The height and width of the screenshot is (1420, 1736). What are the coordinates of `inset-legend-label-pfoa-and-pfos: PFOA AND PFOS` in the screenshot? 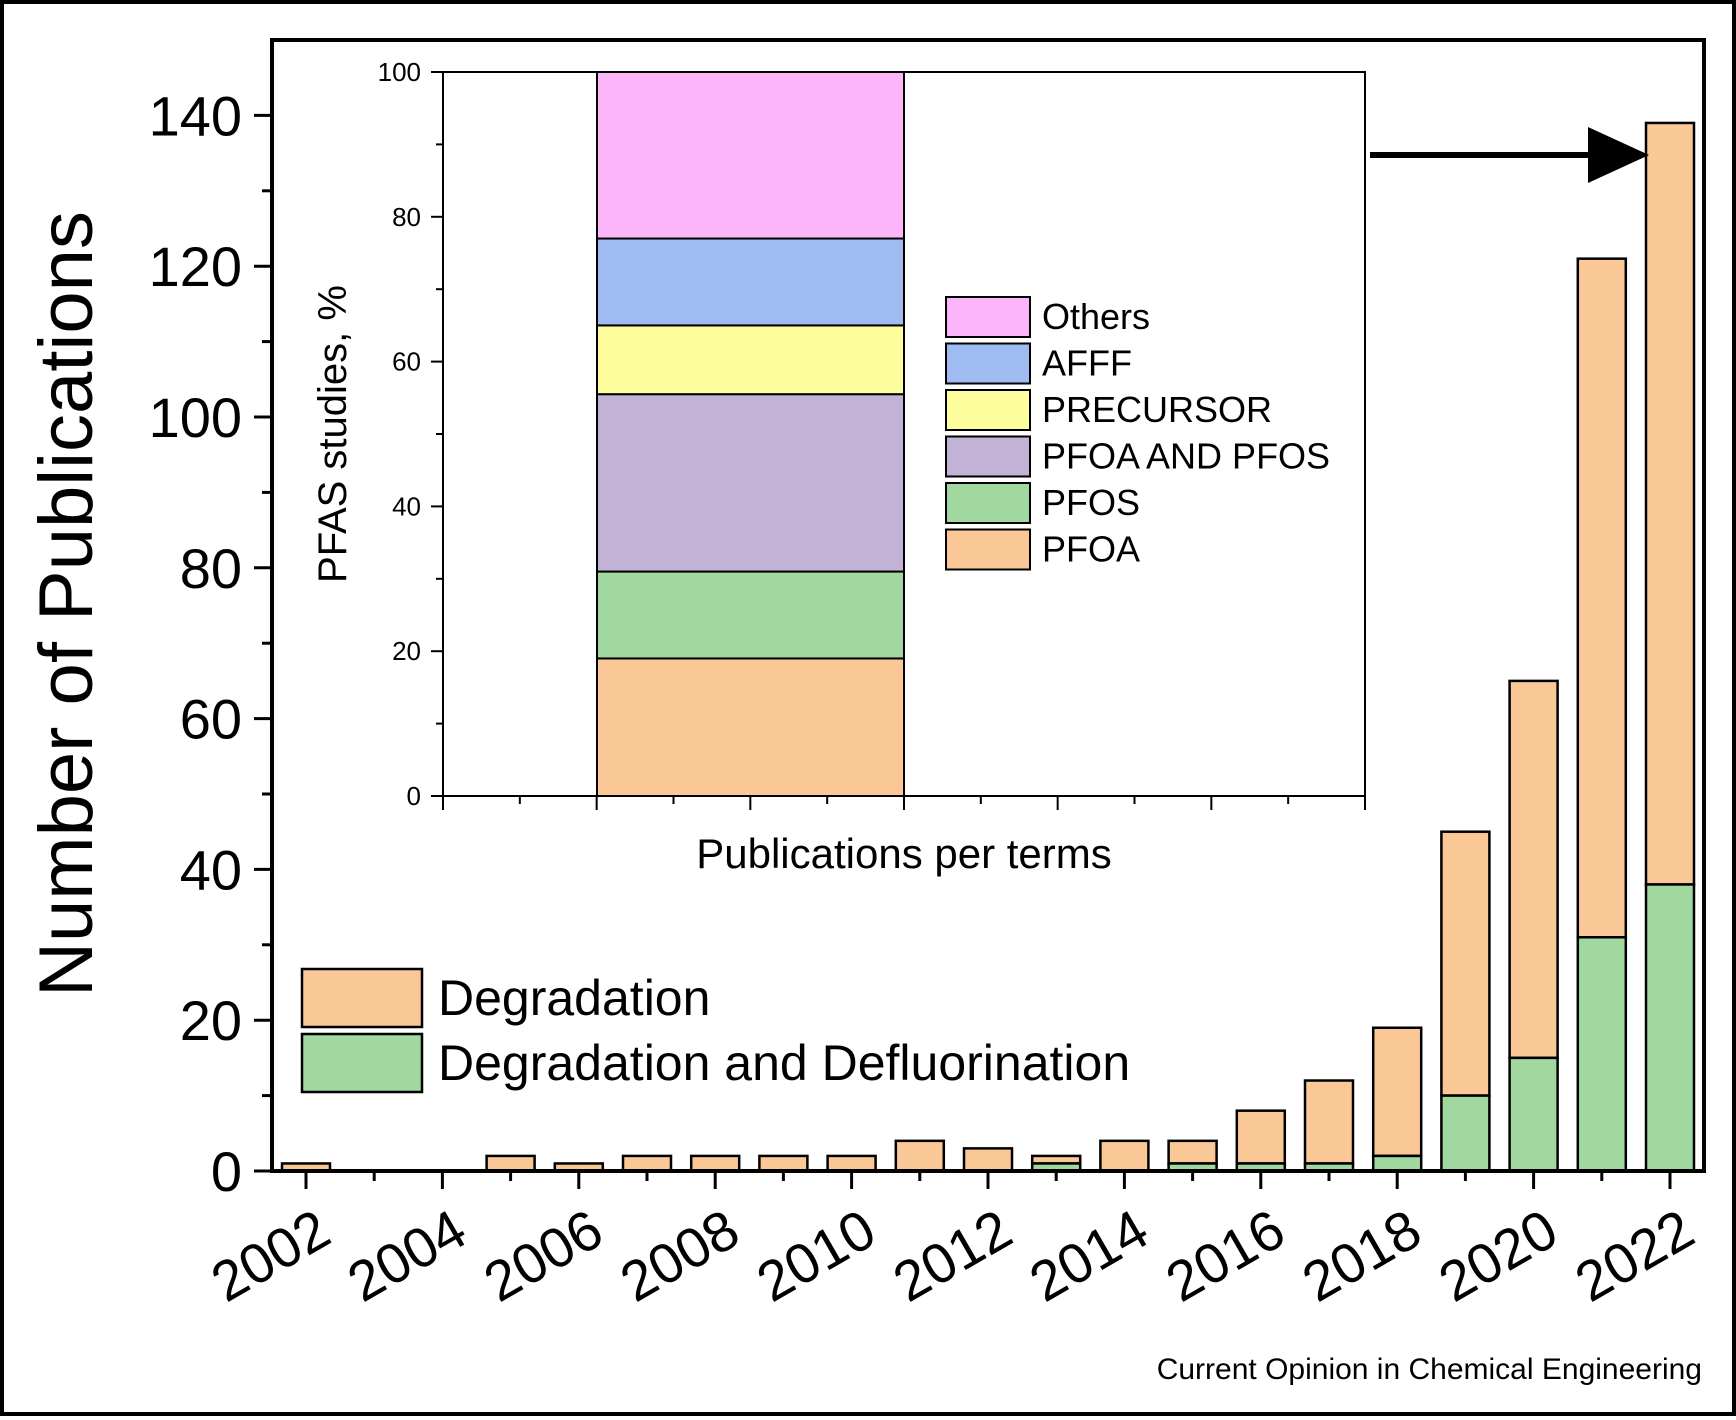 It's located at (1186, 456).